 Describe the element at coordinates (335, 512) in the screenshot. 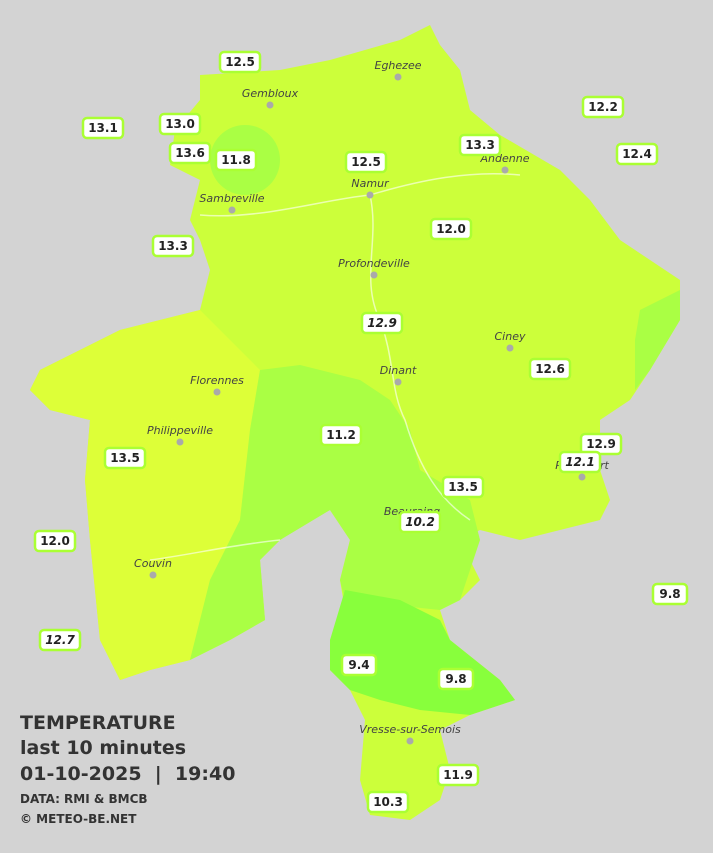

I see `zone-cool` at that location.